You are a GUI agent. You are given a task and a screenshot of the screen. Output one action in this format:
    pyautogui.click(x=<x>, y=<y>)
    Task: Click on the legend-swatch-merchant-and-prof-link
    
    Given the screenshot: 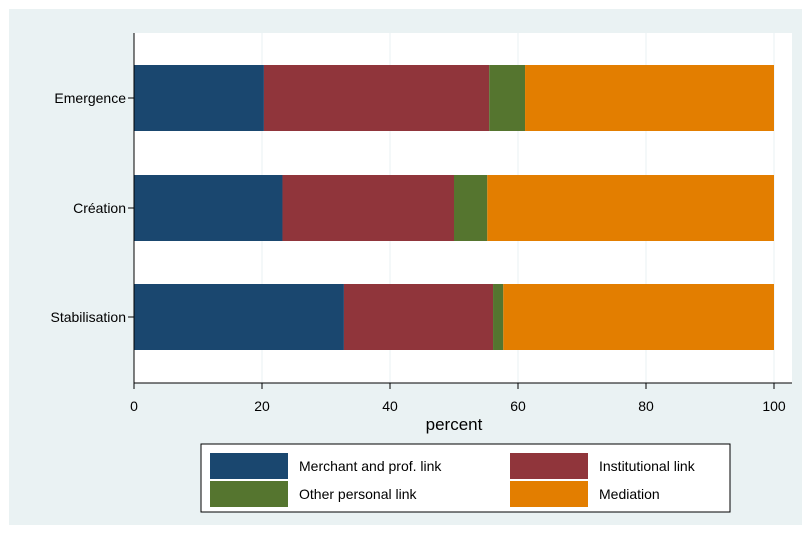 What is the action you would take?
    pyautogui.click(x=249, y=466)
    